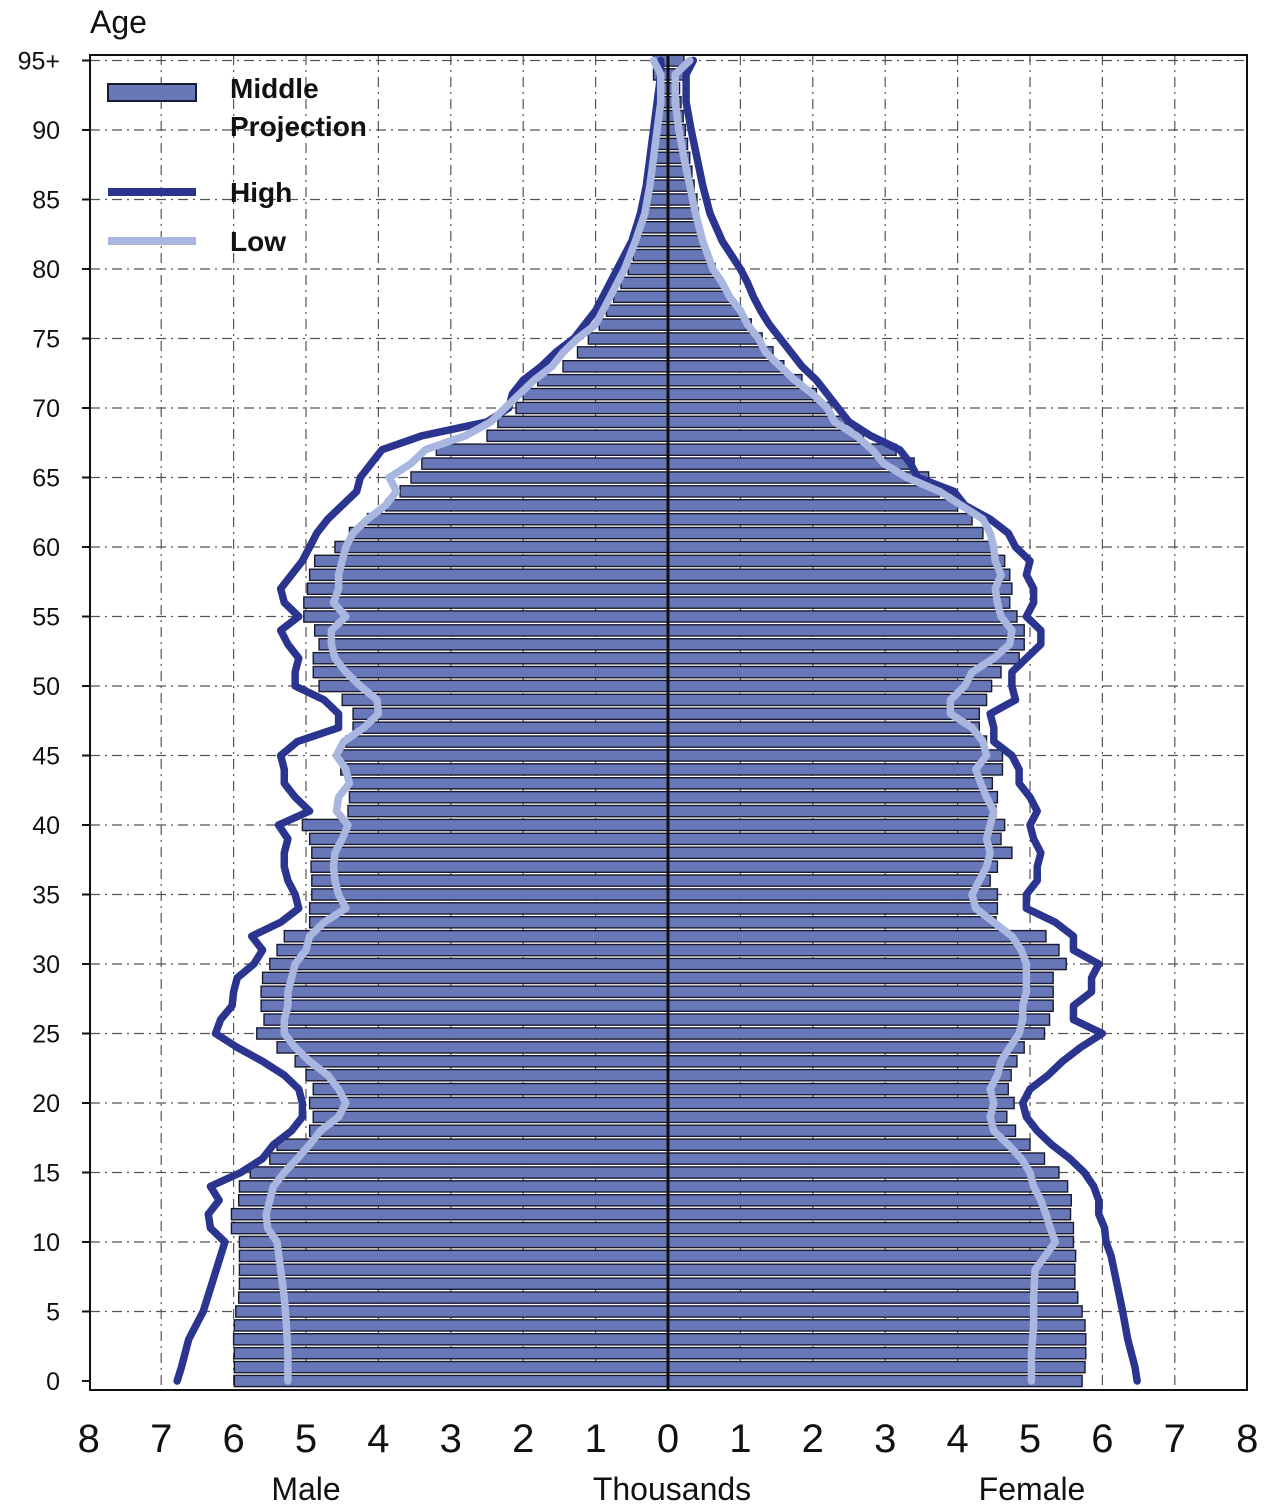 The height and width of the screenshot is (1509, 1266). I want to click on x-tick-label: 1, so click(740, 1439).